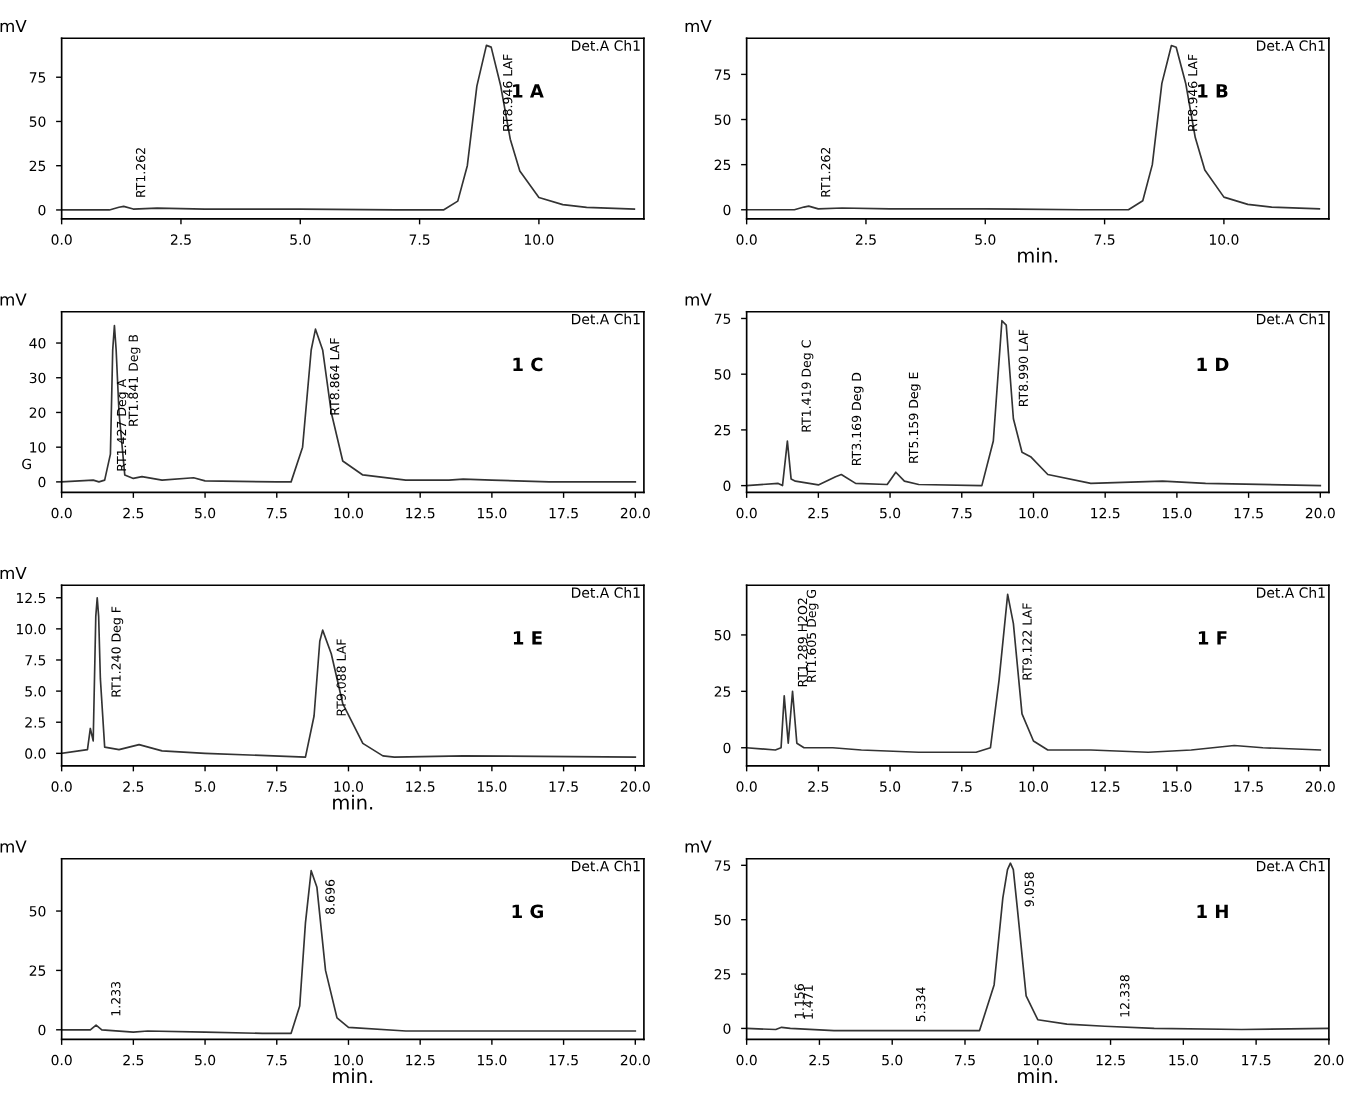  I want to click on annotation: 1 C, so click(528, 364).